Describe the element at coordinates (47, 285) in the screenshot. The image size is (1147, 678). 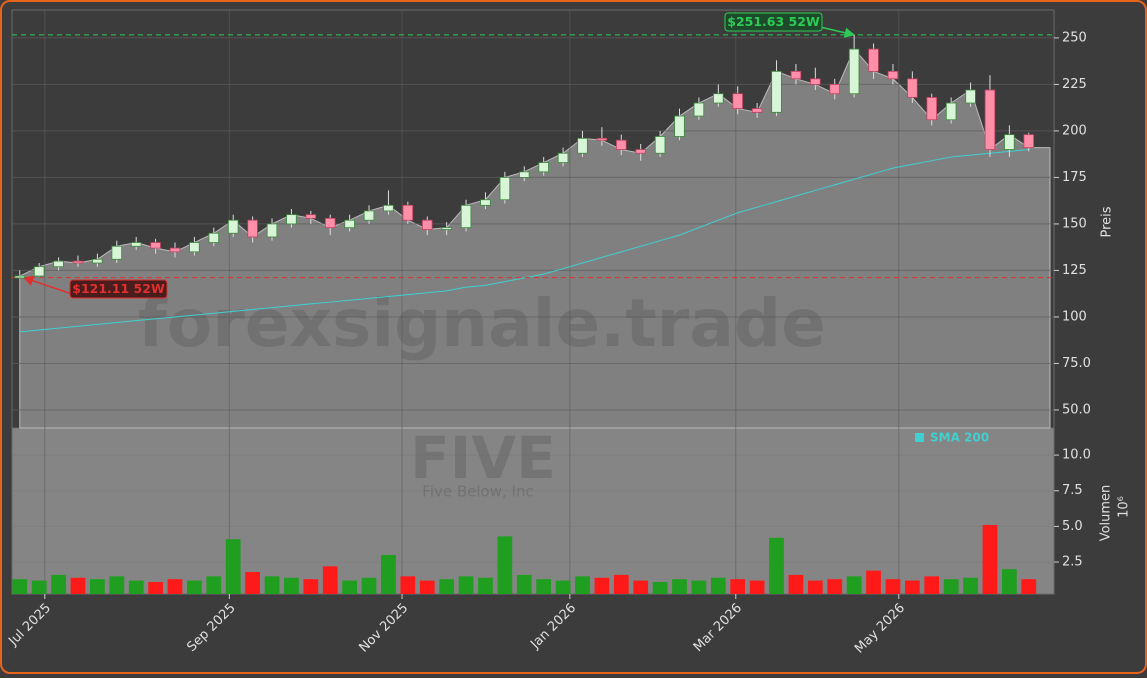
I see `annotation-arrow` at that location.